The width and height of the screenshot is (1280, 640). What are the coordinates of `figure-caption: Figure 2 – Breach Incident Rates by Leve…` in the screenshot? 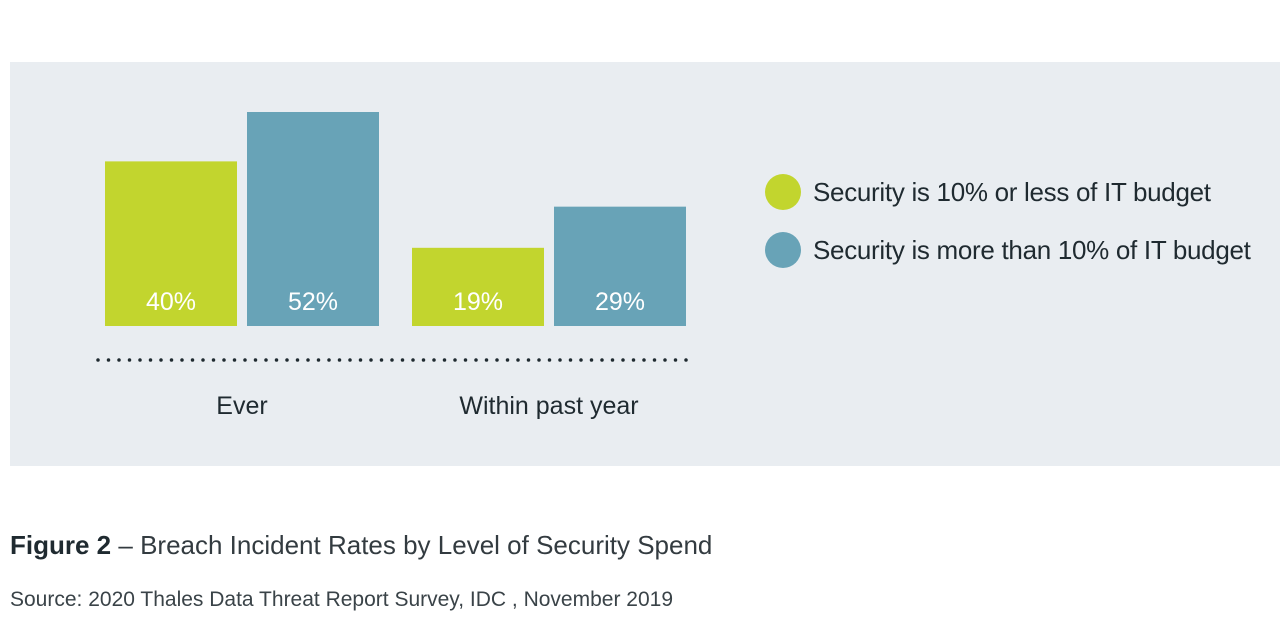 It's located at (361, 545).